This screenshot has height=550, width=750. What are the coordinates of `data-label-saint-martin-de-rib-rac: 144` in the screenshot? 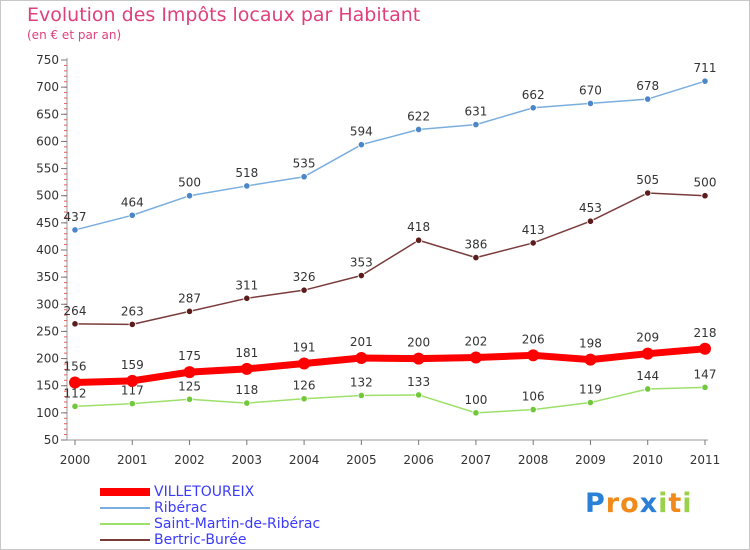 It's located at (647, 376).